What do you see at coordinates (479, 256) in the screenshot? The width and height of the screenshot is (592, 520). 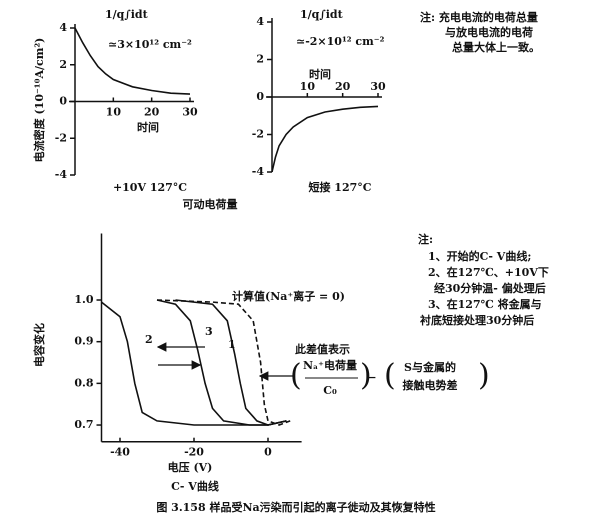 I see `note-line: 1、开始的C- V曲线;` at bounding box center [479, 256].